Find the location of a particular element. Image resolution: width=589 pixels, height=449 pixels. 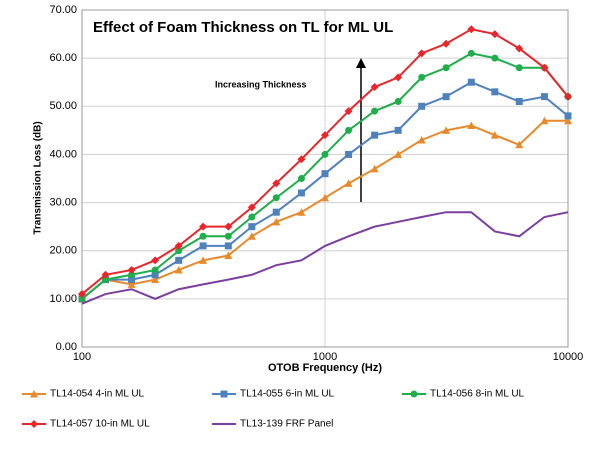

legend-item: TL14-055 6-in ML UL is located at coordinates (273, 394).